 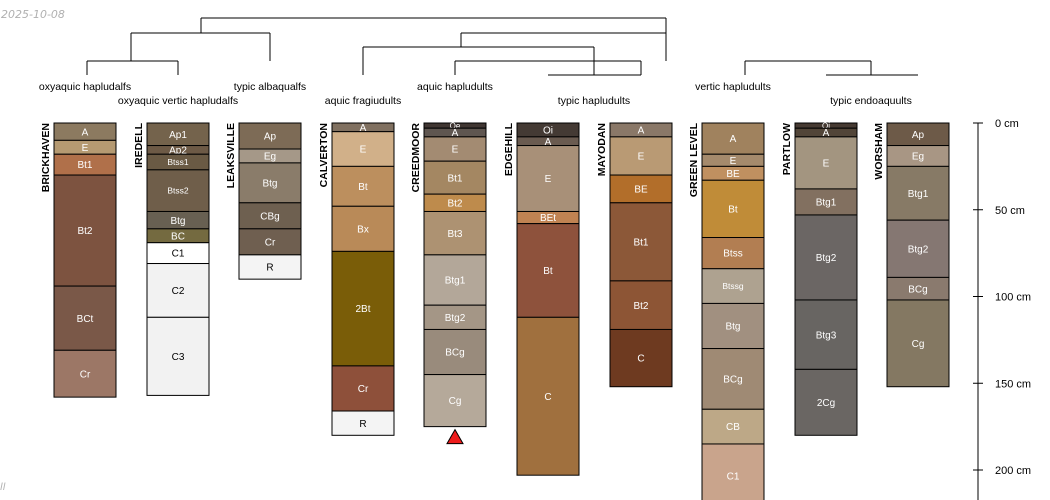 What do you see at coordinates (1010, 211) in the screenshot?
I see `depth-tick-label: 50 cm` at bounding box center [1010, 211].